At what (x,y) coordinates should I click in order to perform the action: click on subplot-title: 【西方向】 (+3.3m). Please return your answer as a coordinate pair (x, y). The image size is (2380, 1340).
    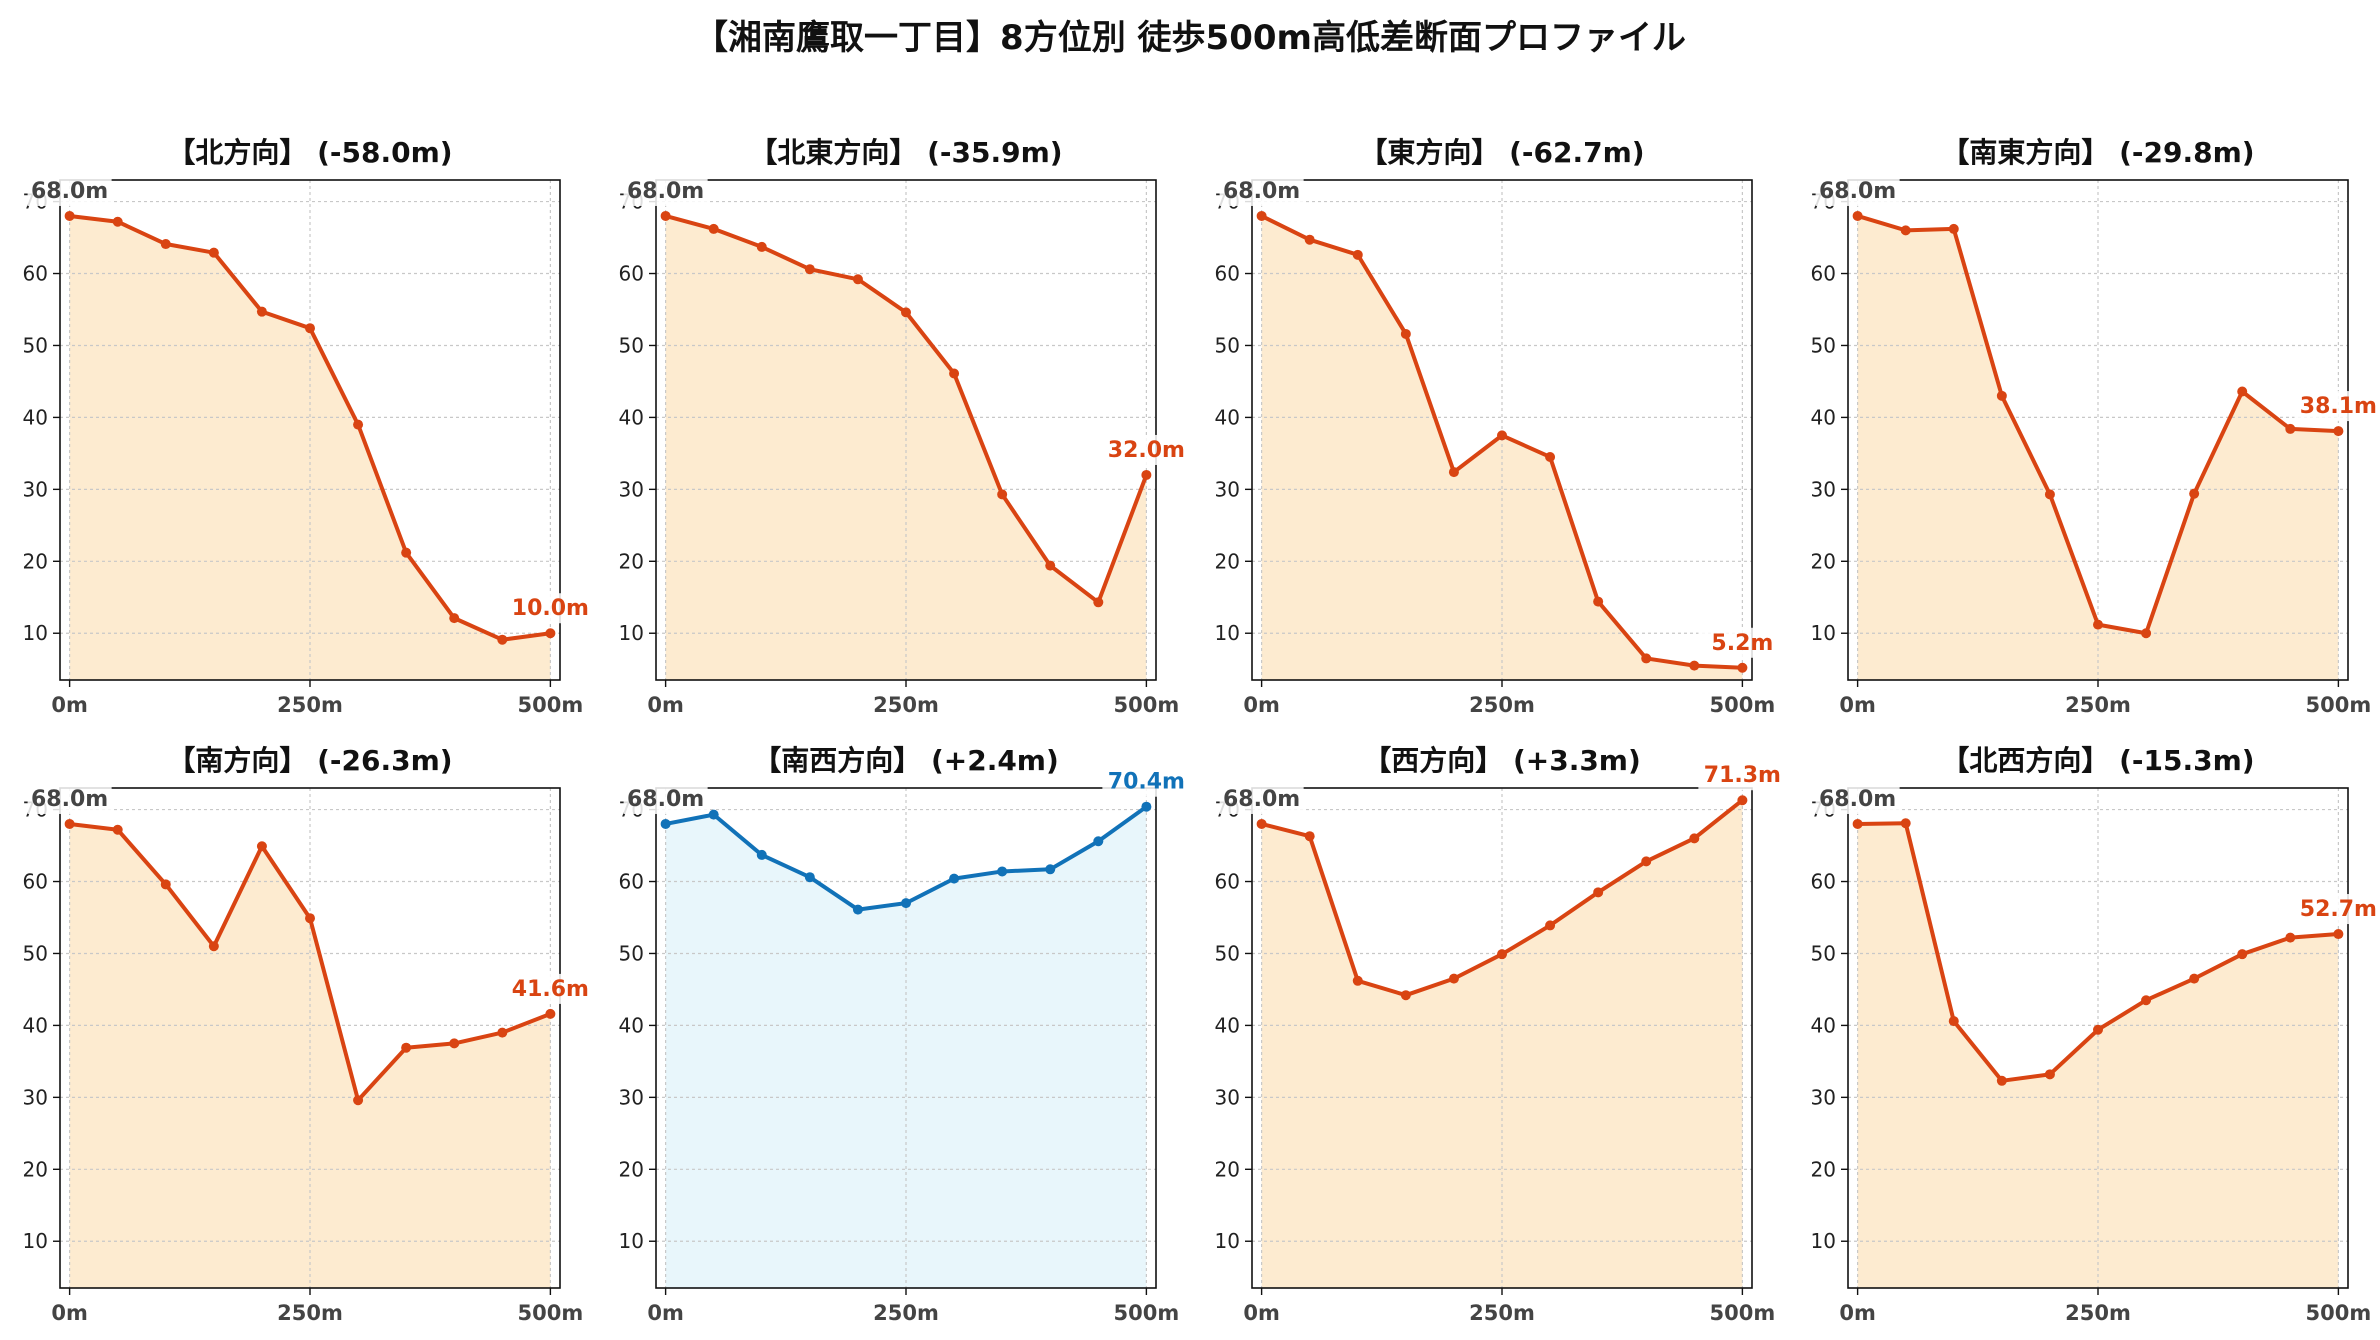
    Looking at the image, I should click on (1502, 760).